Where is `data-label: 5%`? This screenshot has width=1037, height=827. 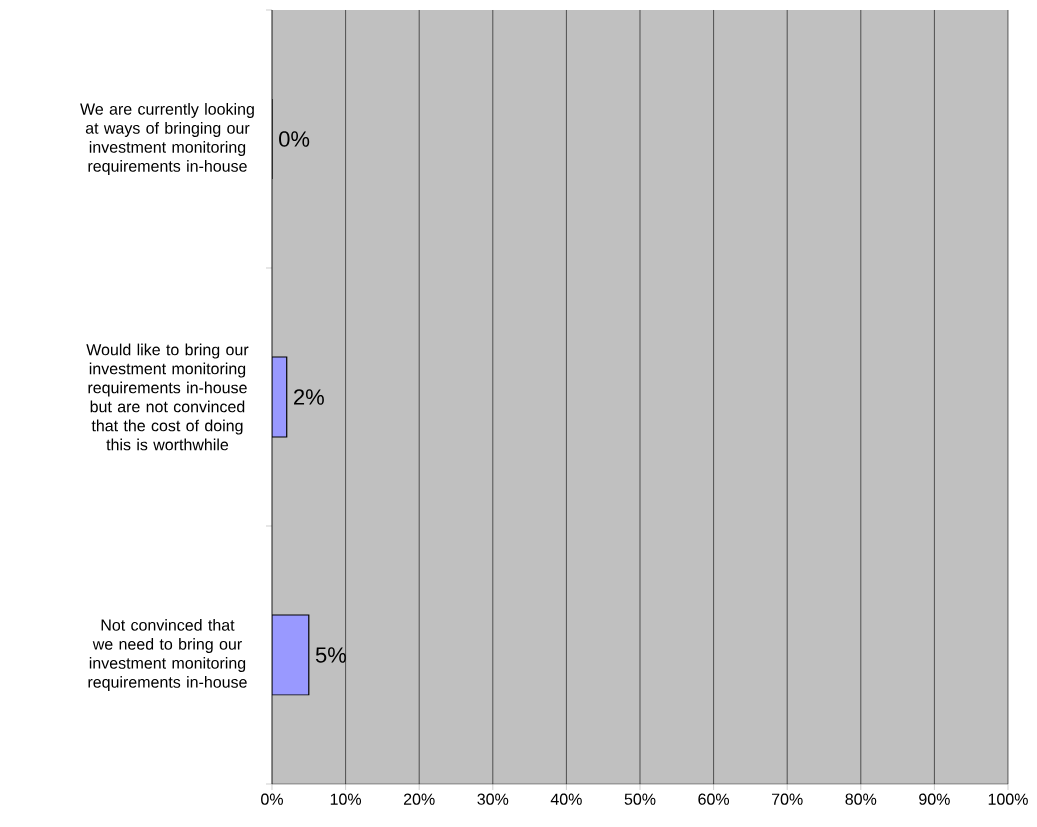
data-label: 5% is located at coordinates (331, 655).